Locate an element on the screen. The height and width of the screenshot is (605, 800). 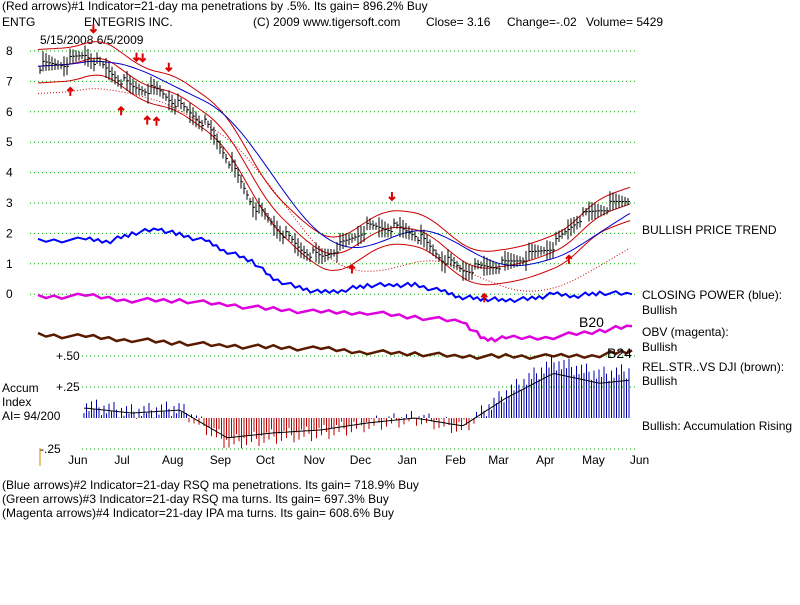
price-trend-label: BULLISH PRICE TREND is located at coordinates (709, 230).